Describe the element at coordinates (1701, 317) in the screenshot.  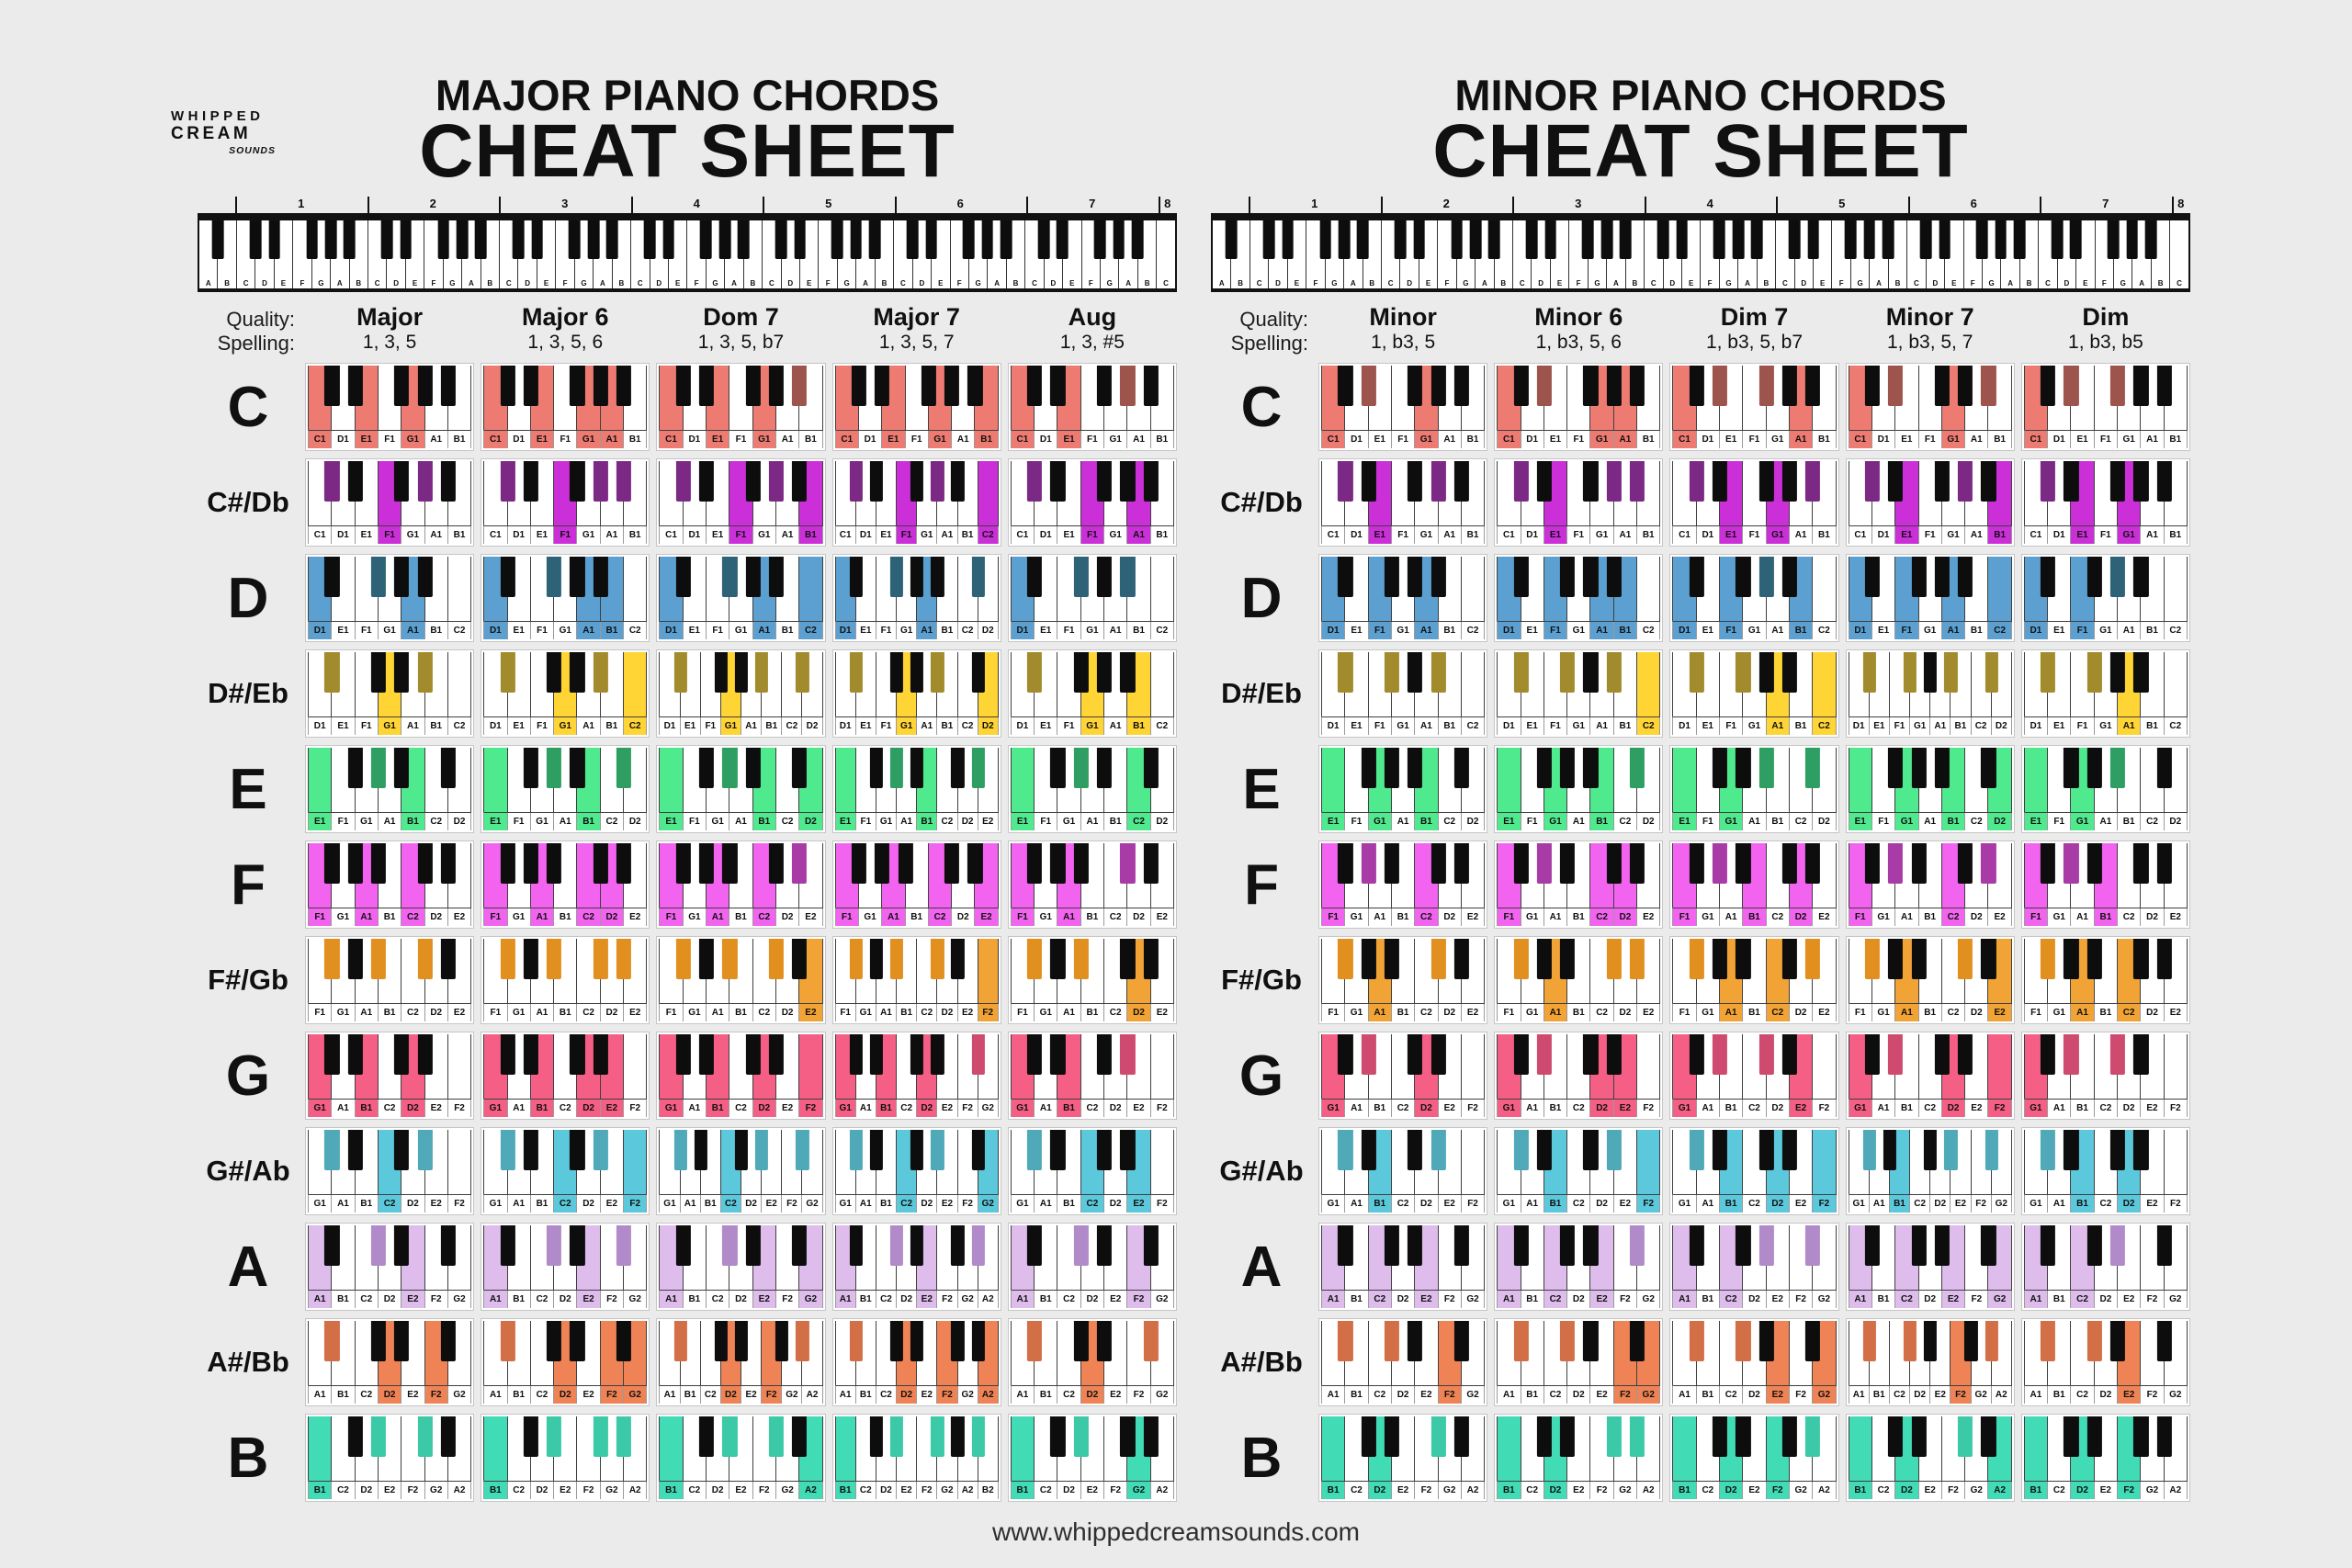
I see `quality-header-row: Quality: Minor Minor 6 Dim 7 Minor 7 Dim` at that location.